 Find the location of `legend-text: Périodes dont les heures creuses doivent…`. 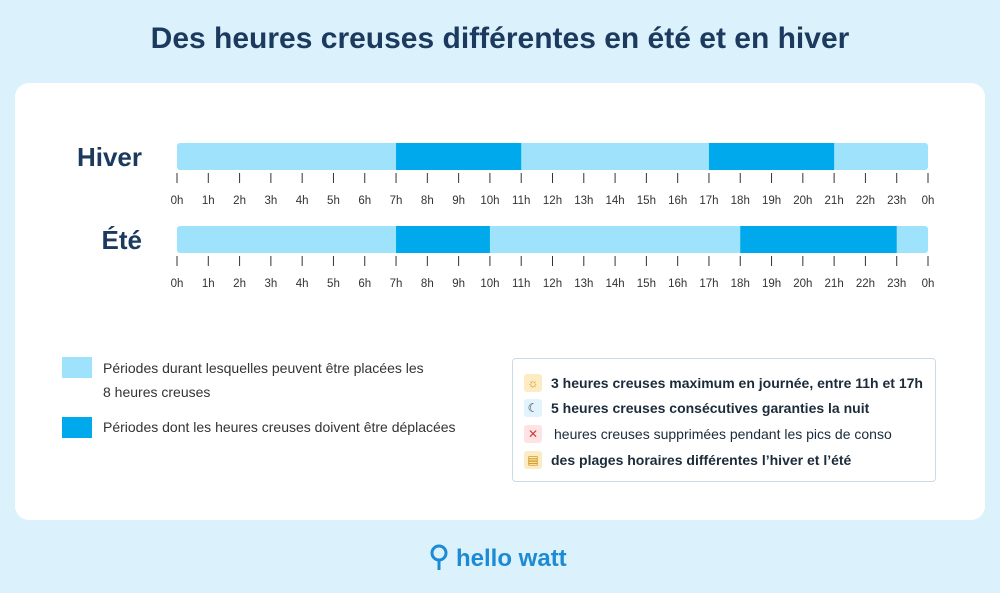

legend-text: Périodes dont les heures creuses doivent… is located at coordinates (279, 427).